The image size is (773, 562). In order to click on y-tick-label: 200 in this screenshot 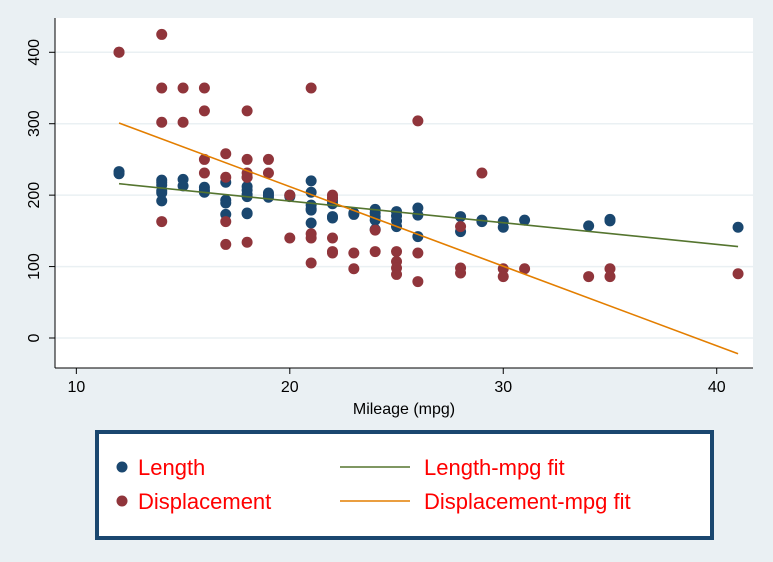, I will do `click(34, 195)`.